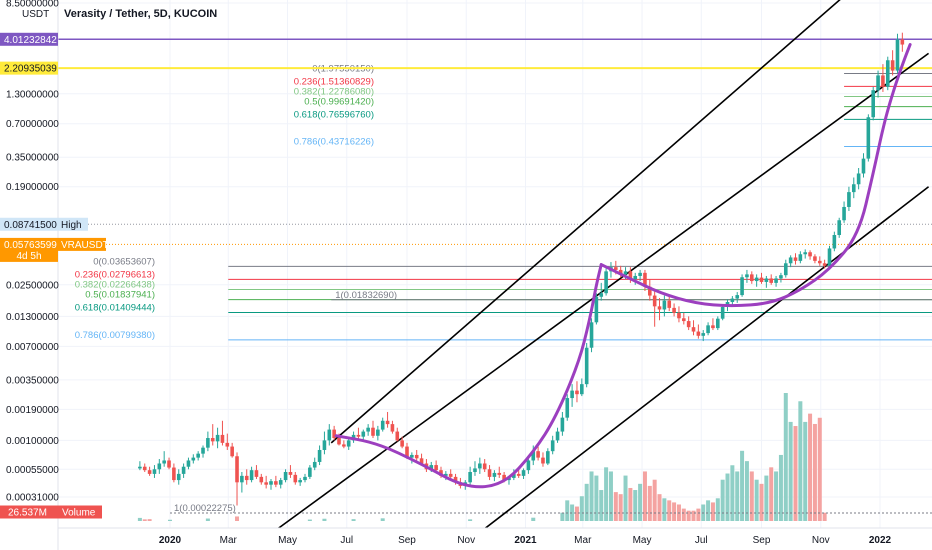 The image size is (932, 550). What do you see at coordinates (30, 225) in the screenshot?
I see `price-tag-value: 0.08741500` at bounding box center [30, 225].